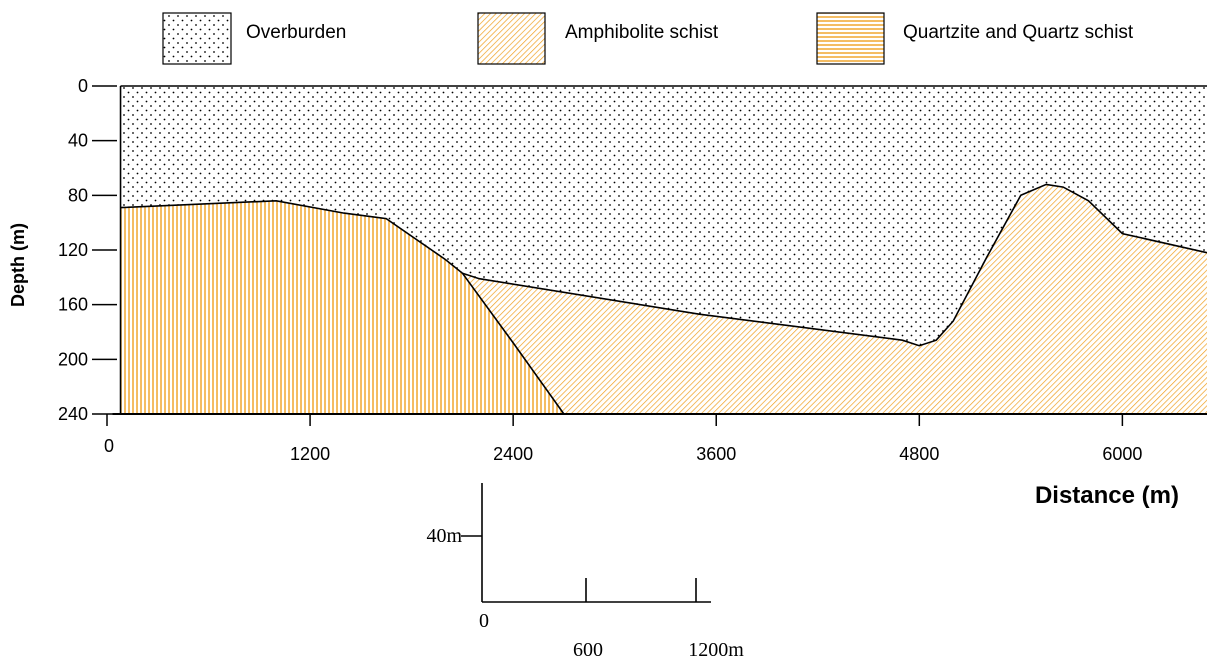 This screenshot has width=1207, height=661. What do you see at coordinates (444, 536) in the screenshot?
I see `scale-bar-vertical-label: 40m` at bounding box center [444, 536].